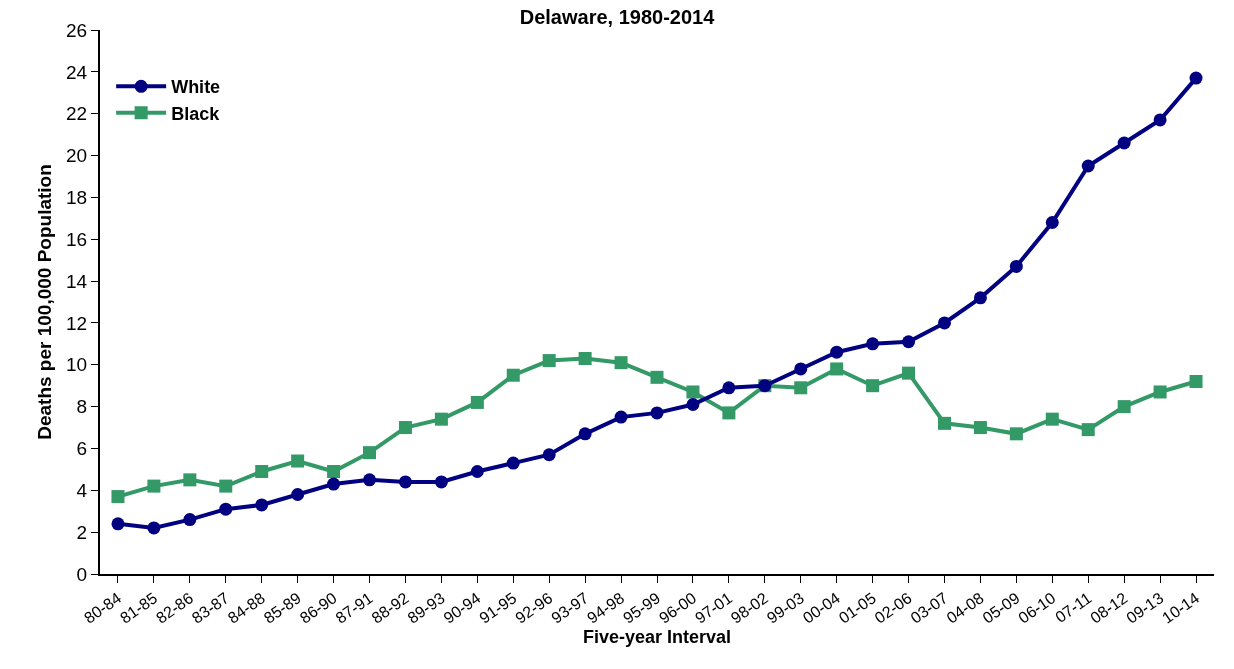  Describe the element at coordinates (657, 636) in the screenshot. I see `x-axis-title: Five-year Interval` at that location.